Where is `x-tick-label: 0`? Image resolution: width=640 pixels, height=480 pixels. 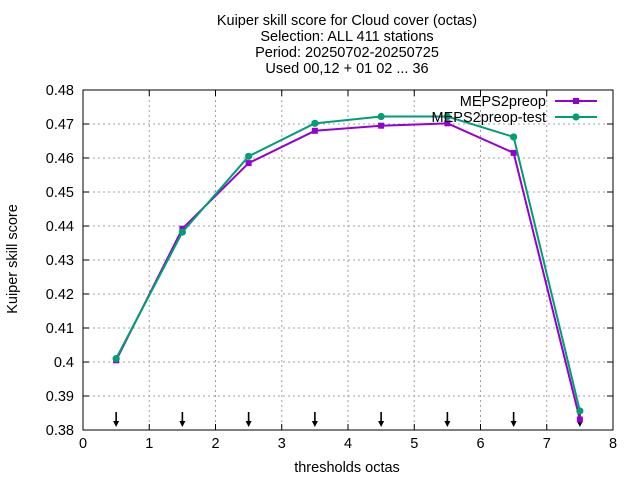
x-tick-label: 0 is located at coordinates (83, 444).